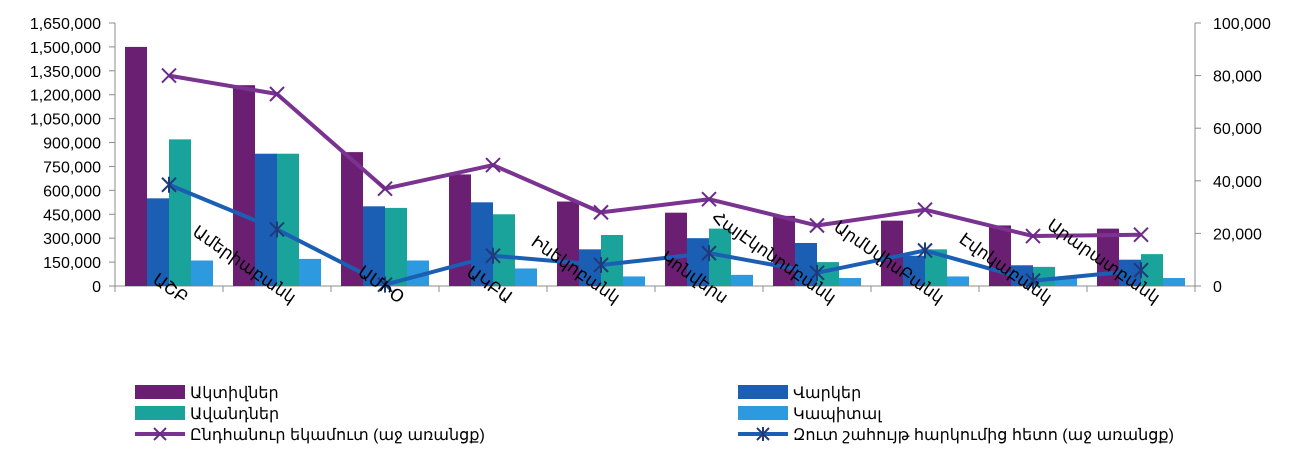 The image size is (1306, 449). I want to click on y-left-tick-label: 1,650,000, so click(65, 24).